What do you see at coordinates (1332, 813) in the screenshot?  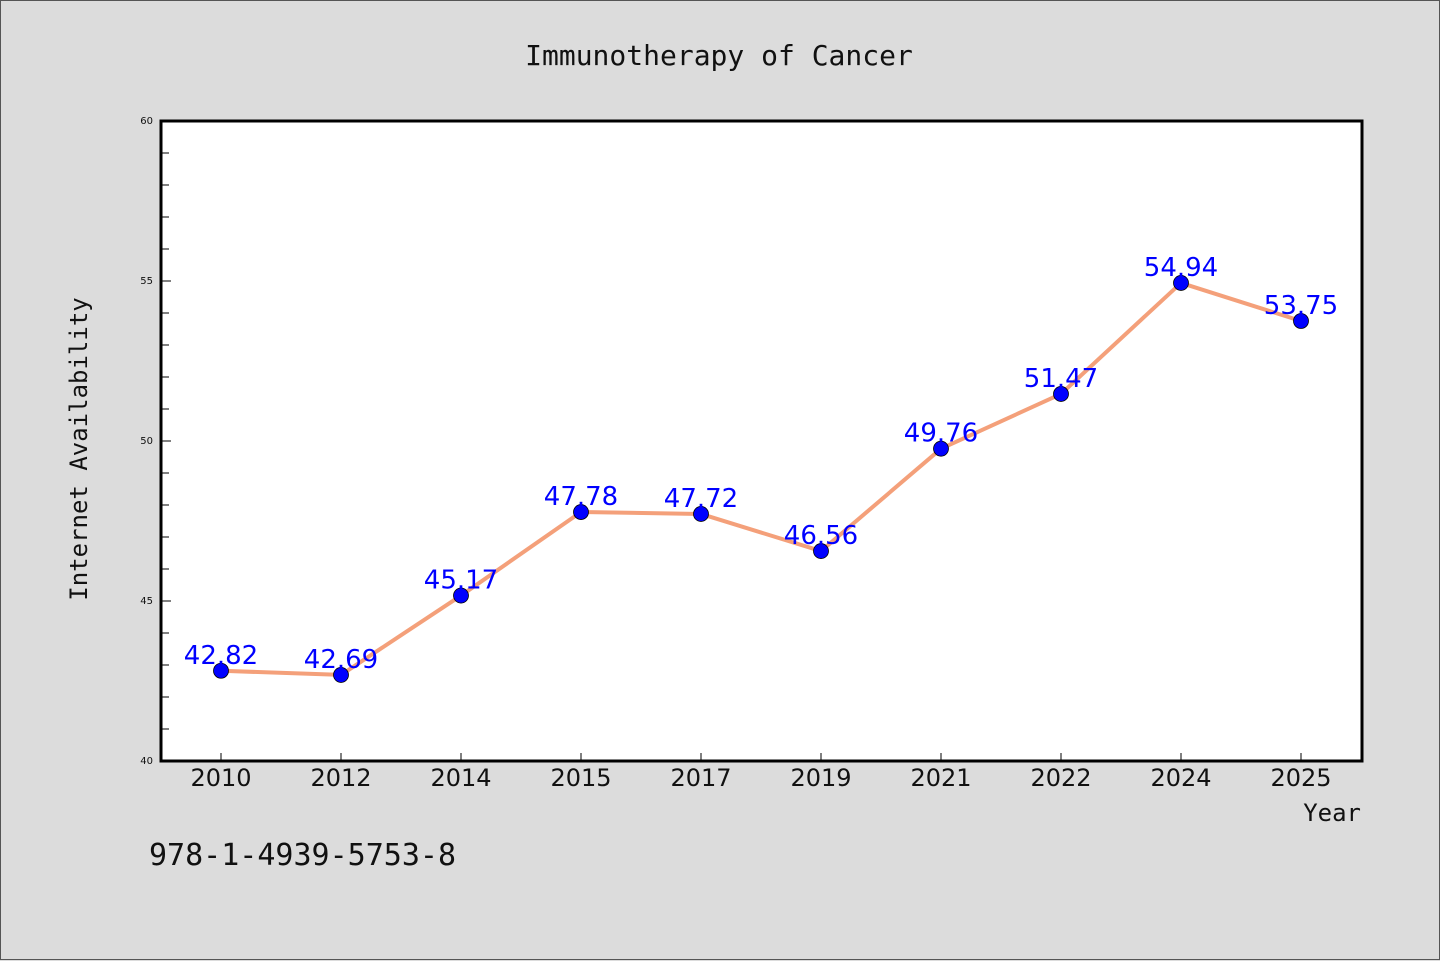 I see `x-axis-label: Year` at bounding box center [1332, 813].